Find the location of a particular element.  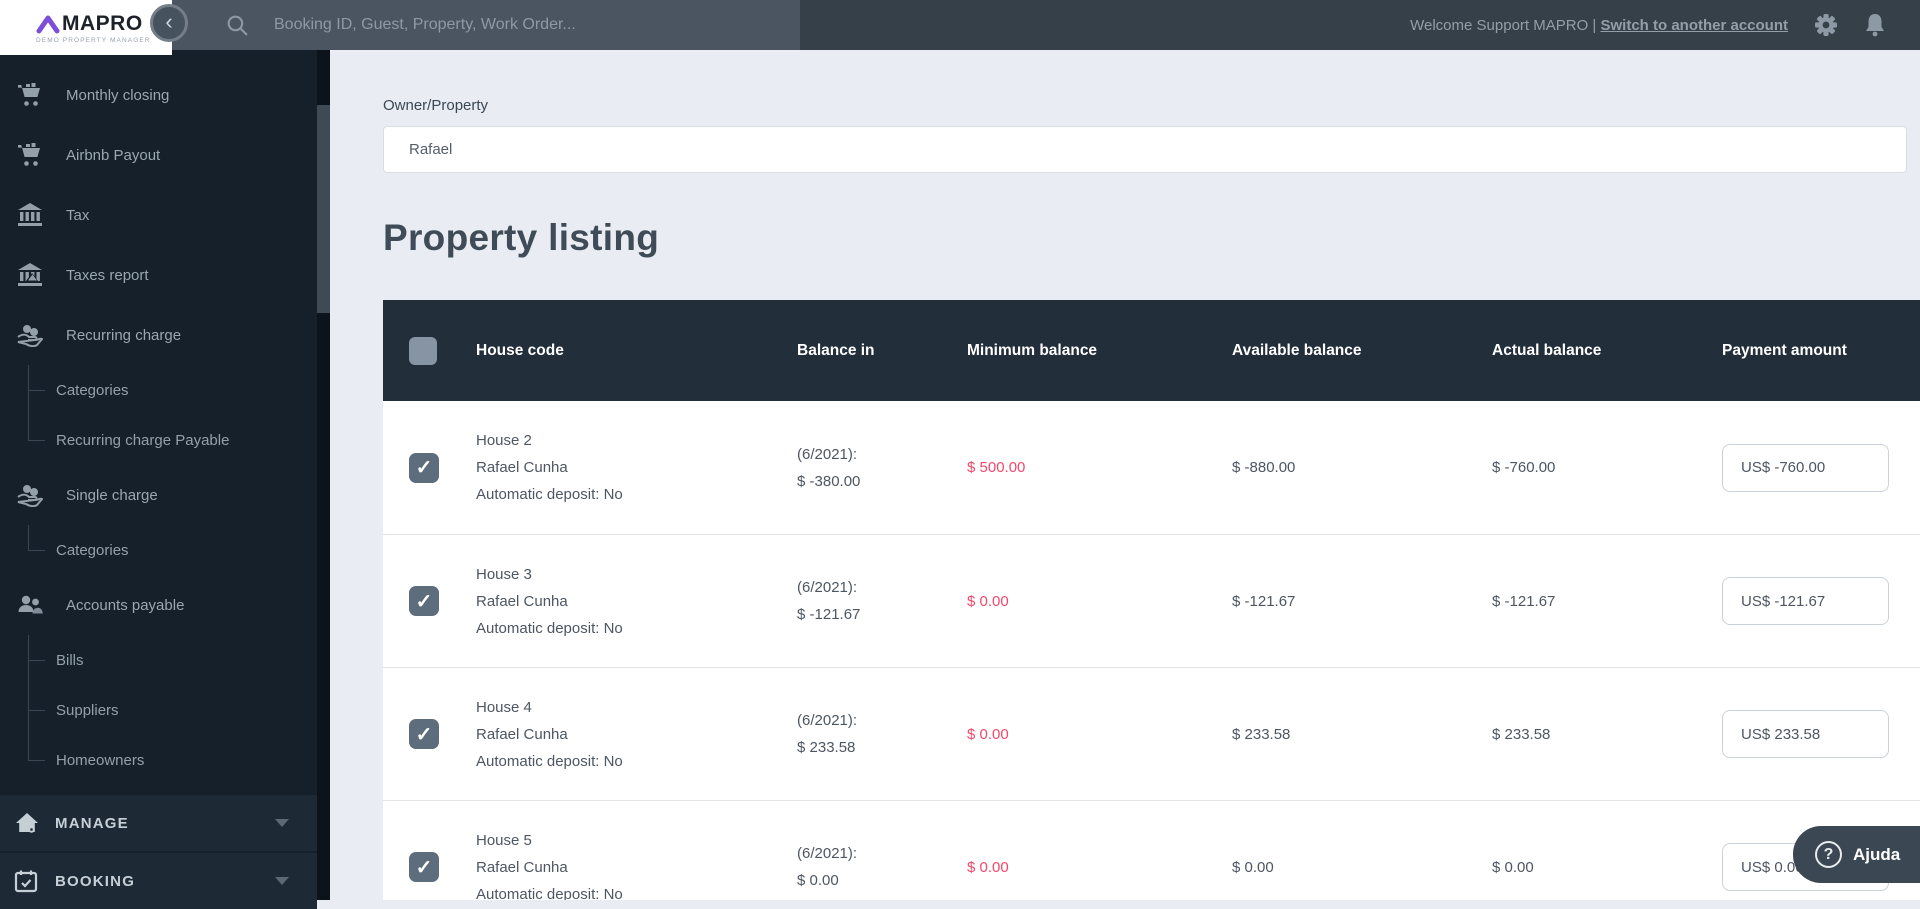

column-header-minimum-balance: Minimum balance is located at coordinates (1099, 351).